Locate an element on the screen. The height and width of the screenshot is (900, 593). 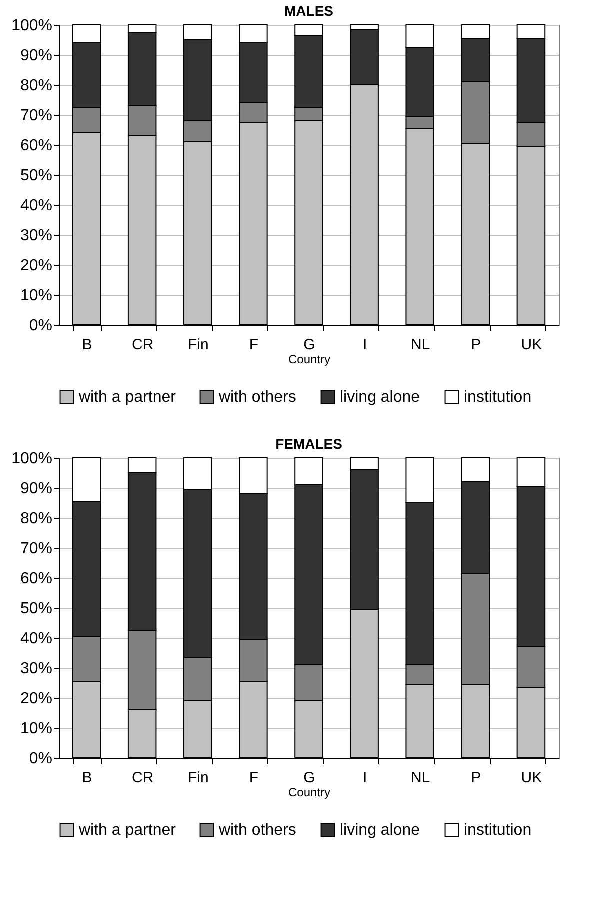
chart-title: FEMALES is located at coordinates (309, 444).